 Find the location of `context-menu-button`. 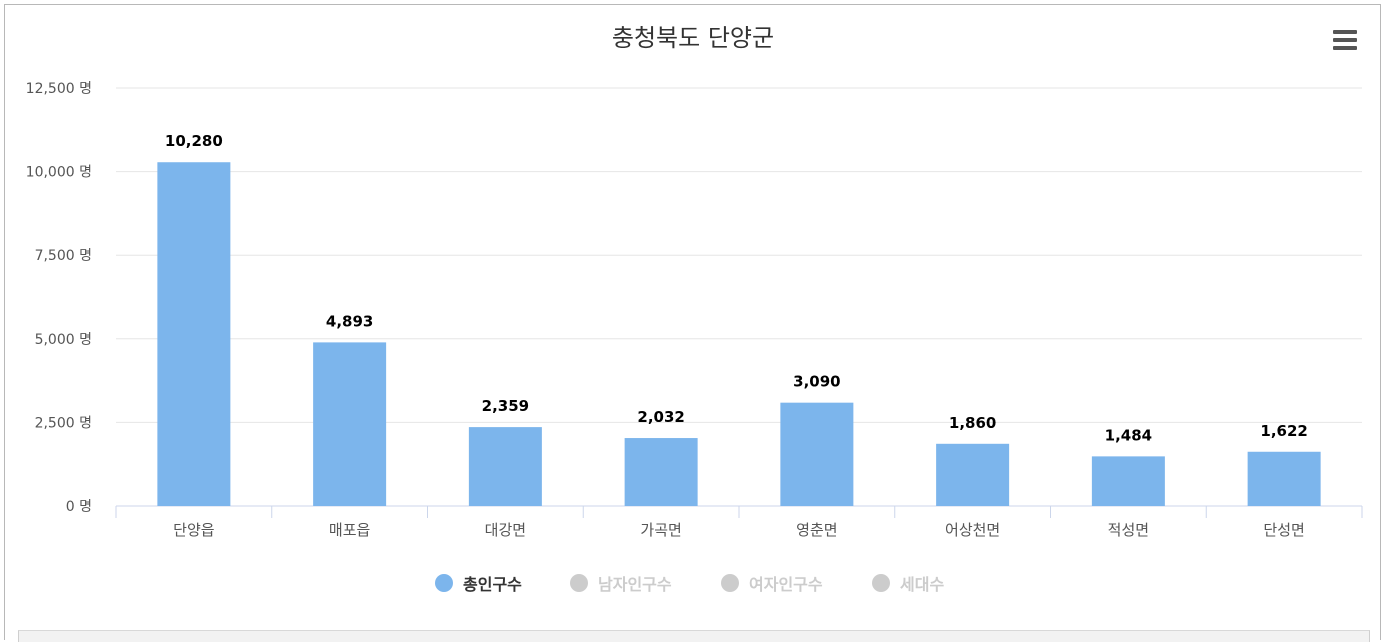

context-menu-button is located at coordinates (1345, 40).